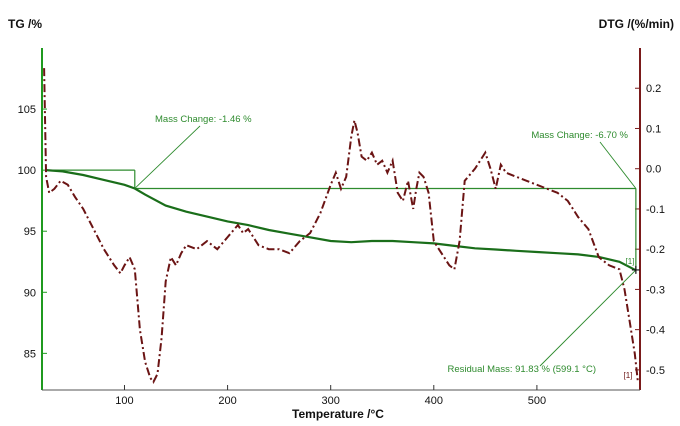  What do you see at coordinates (30, 354) in the screenshot?
I see `y-left-tick-label: 85` at bounding box center [30, 354].